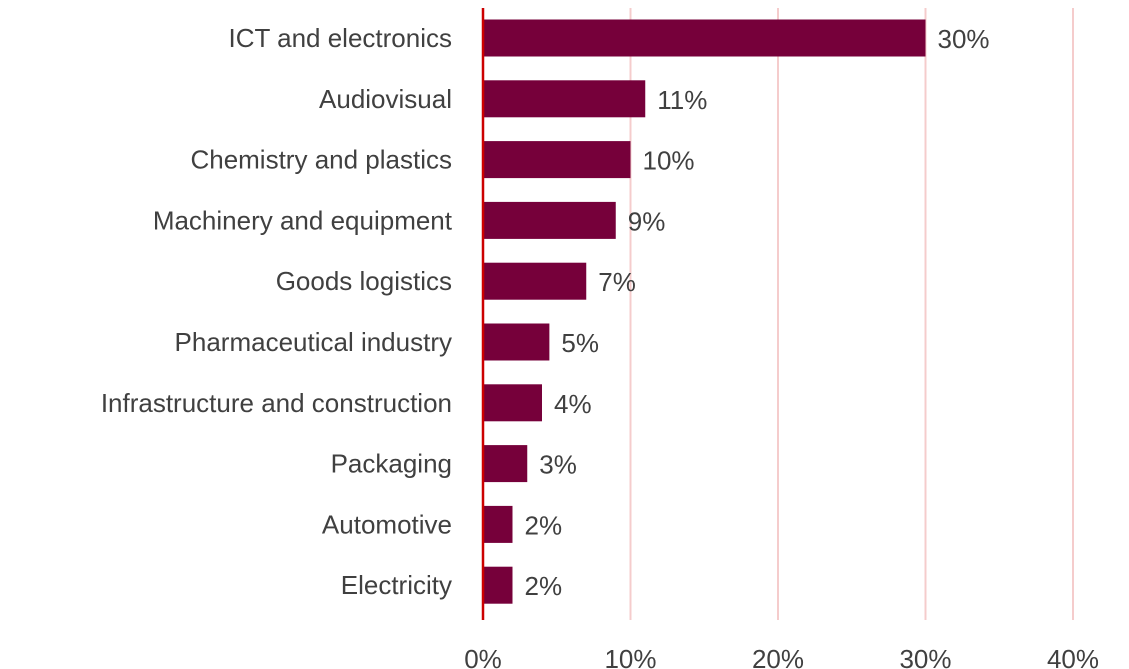 The image size is (1129, 669). Describe the element at coordinates (630, 656) in the screenshot. I see `x-tick-label: 10%` at that location.